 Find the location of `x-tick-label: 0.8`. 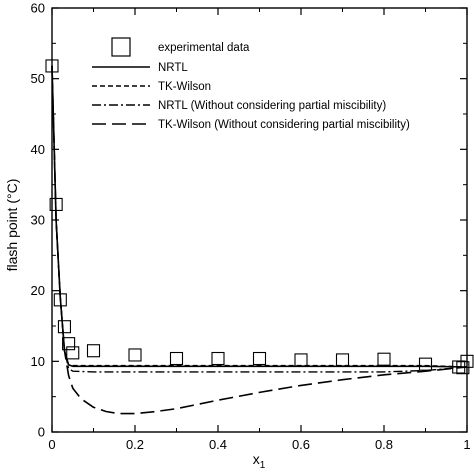

x-tick-label: 0.8 is located at coordinates (384, 444).